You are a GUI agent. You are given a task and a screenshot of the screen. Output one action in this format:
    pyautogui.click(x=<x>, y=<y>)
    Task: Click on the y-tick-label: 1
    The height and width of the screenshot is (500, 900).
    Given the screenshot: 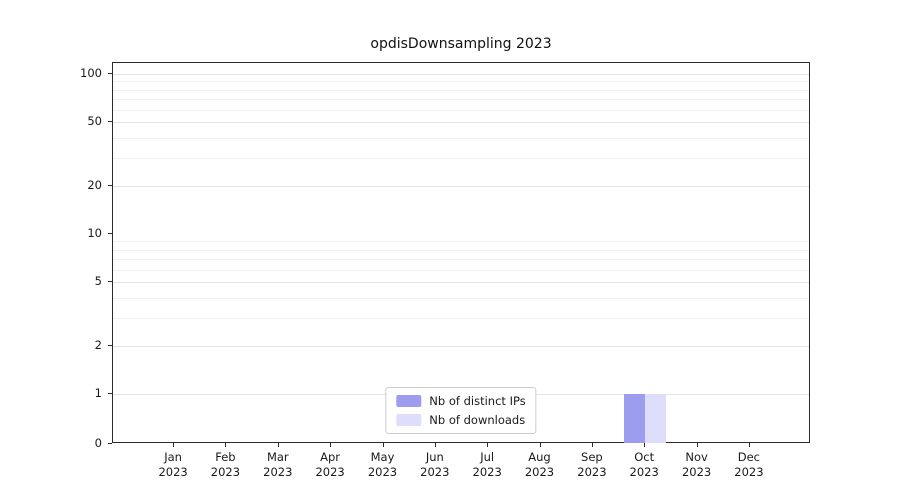 What is the action you would take?
    pyautogui.click(x=98, y=393)
    